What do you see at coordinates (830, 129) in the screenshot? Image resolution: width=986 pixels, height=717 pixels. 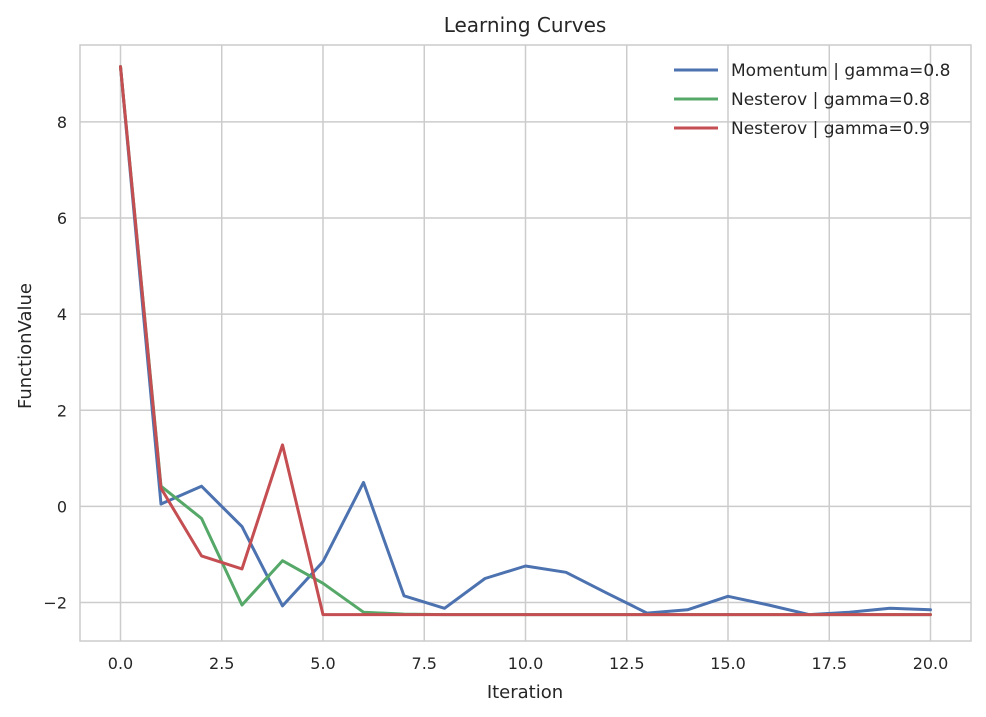 I see `legend-label: Nesterov | gamma=0.9` at bounding box center [830, 129].